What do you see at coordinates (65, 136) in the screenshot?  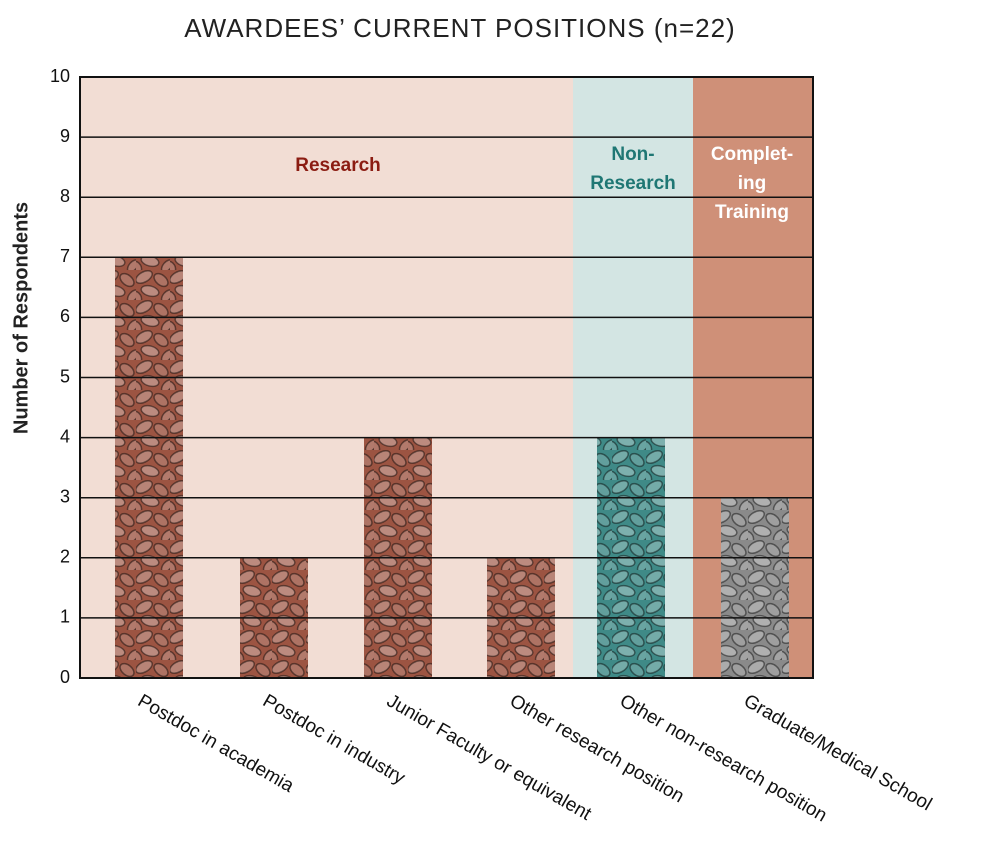 I see `y-tick-label: 9` at bounding box center [65, 136].